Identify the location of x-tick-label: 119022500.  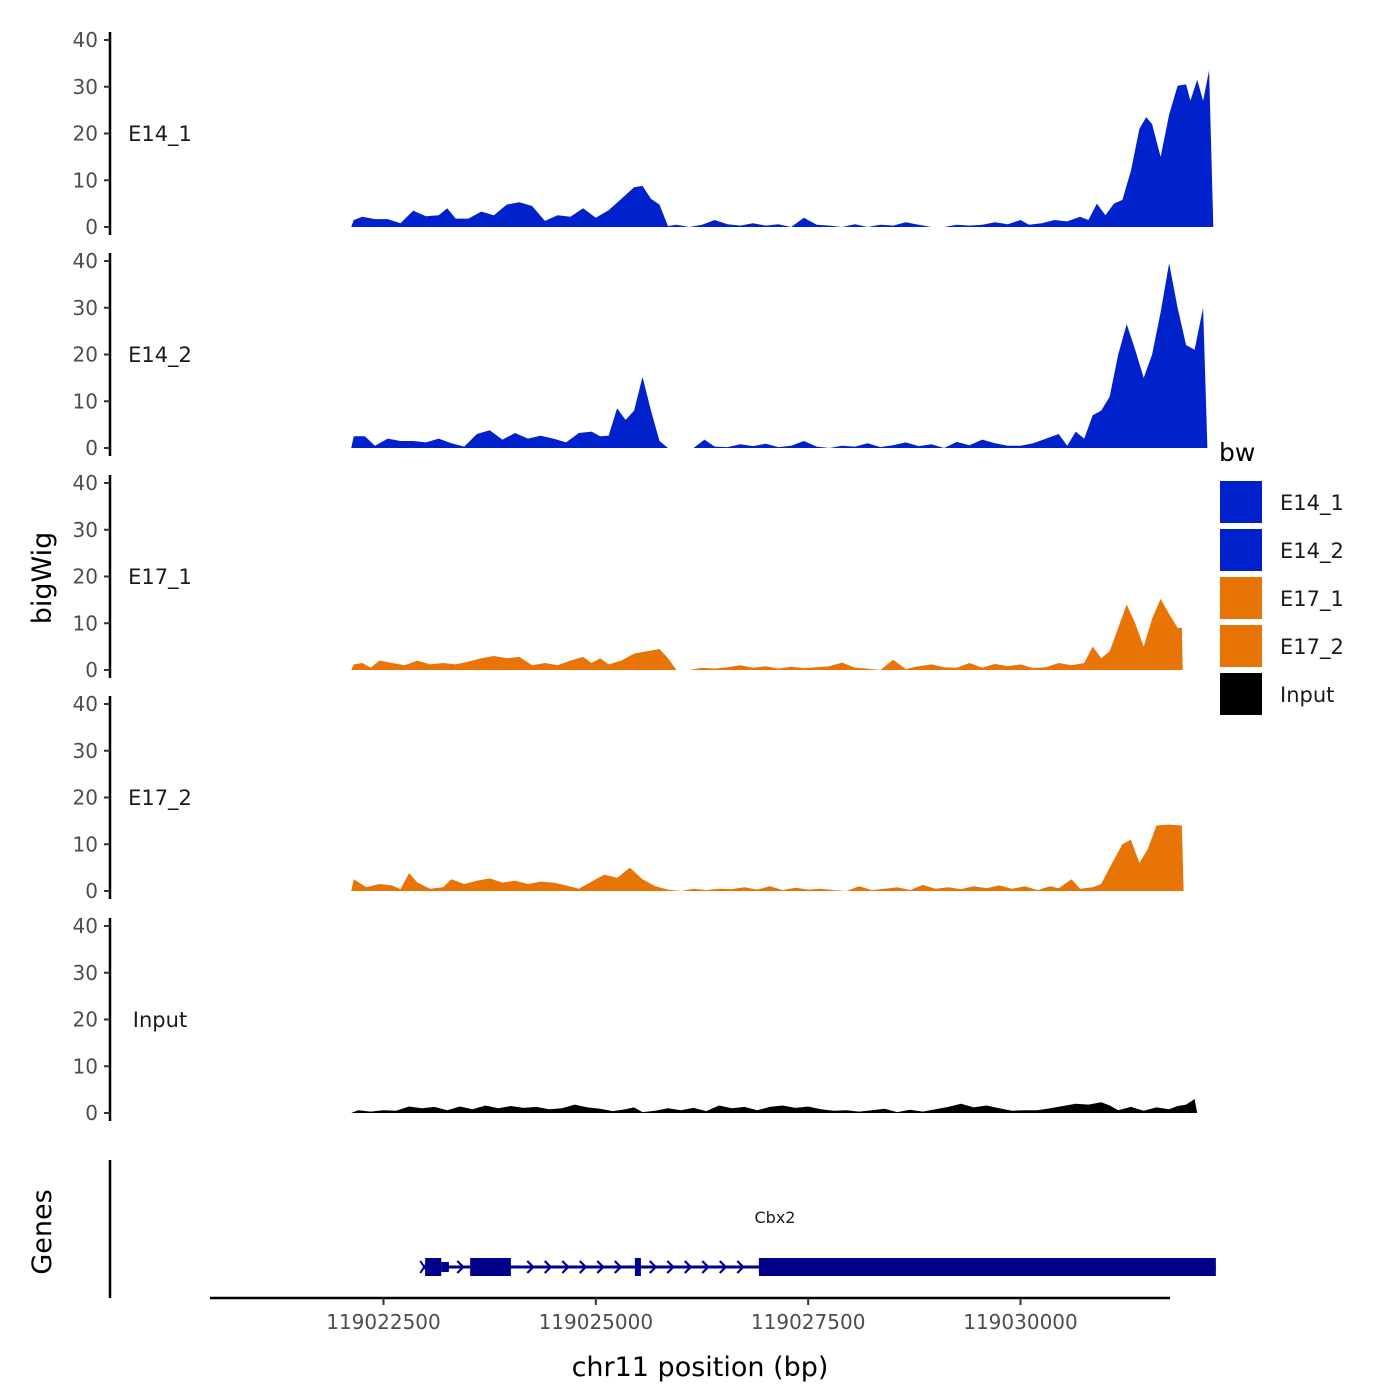
(383, 1322).